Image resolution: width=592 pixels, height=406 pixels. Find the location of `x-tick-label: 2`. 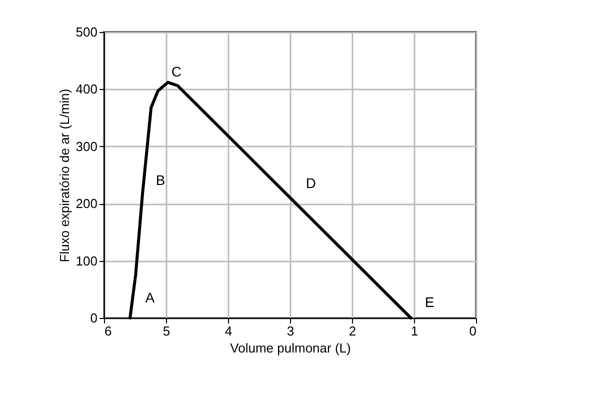

x-tick-label: 2 is located at coordinates (352, 331).